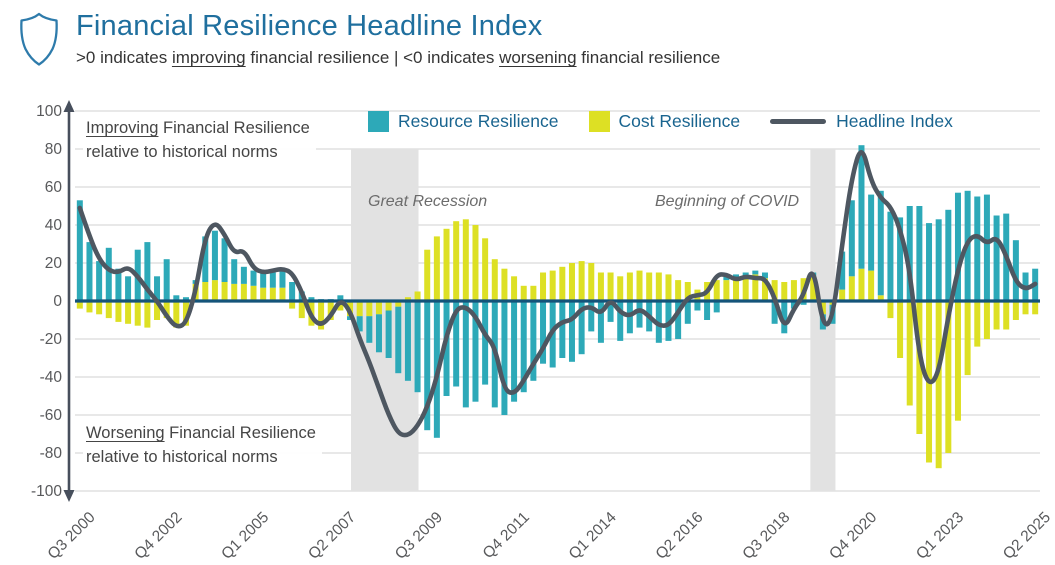 Image resolution: width=1055 pixels, height=565 pixels. I want to click on legend-item-headline: Headline Index, so click(861, 121).